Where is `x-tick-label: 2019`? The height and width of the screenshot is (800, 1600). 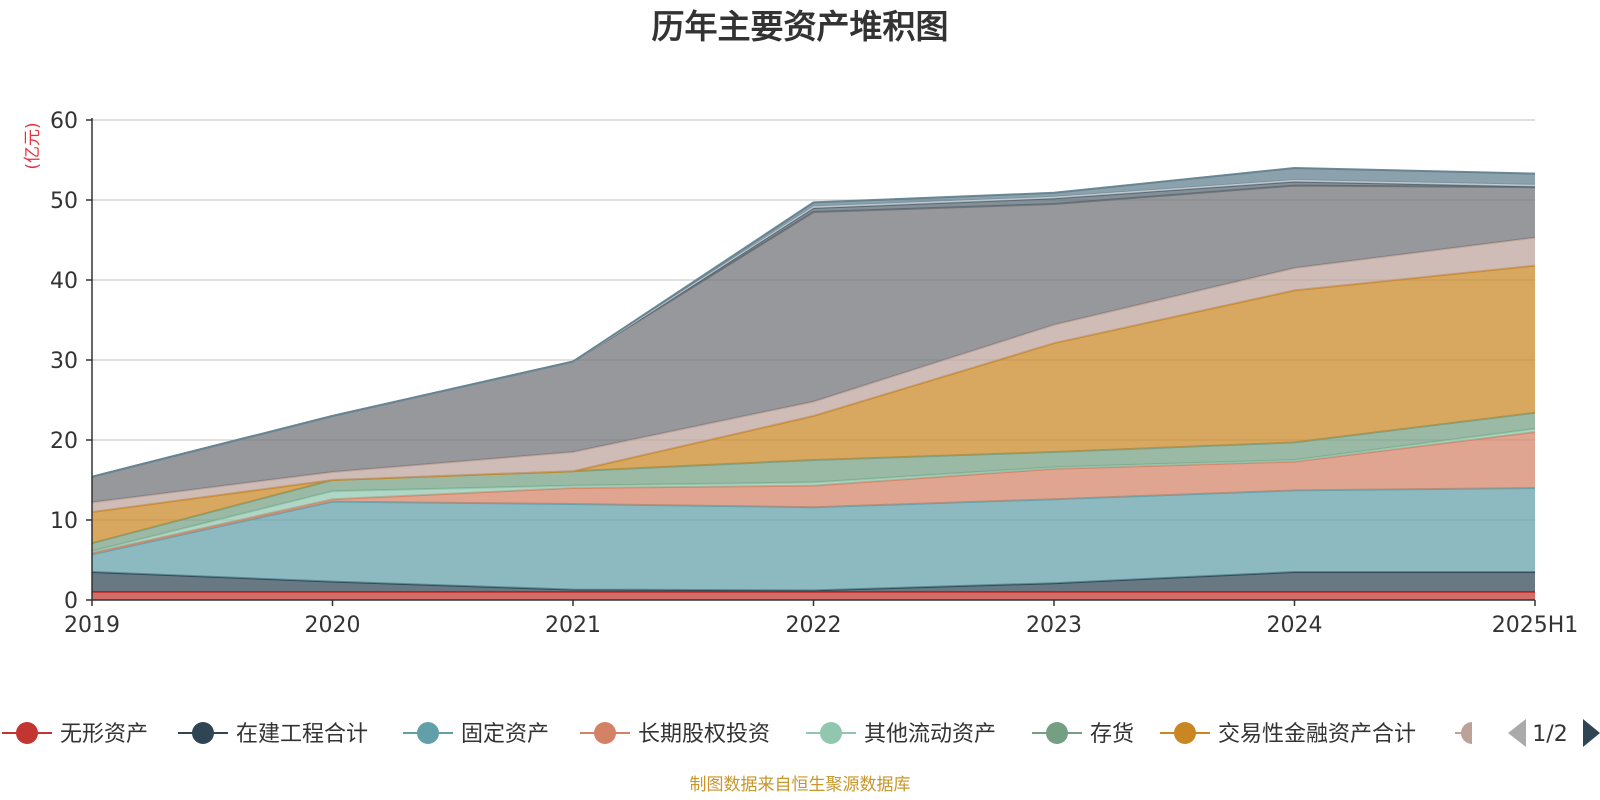
x-tick-label: 2019 is located at coordinates (92, 625).